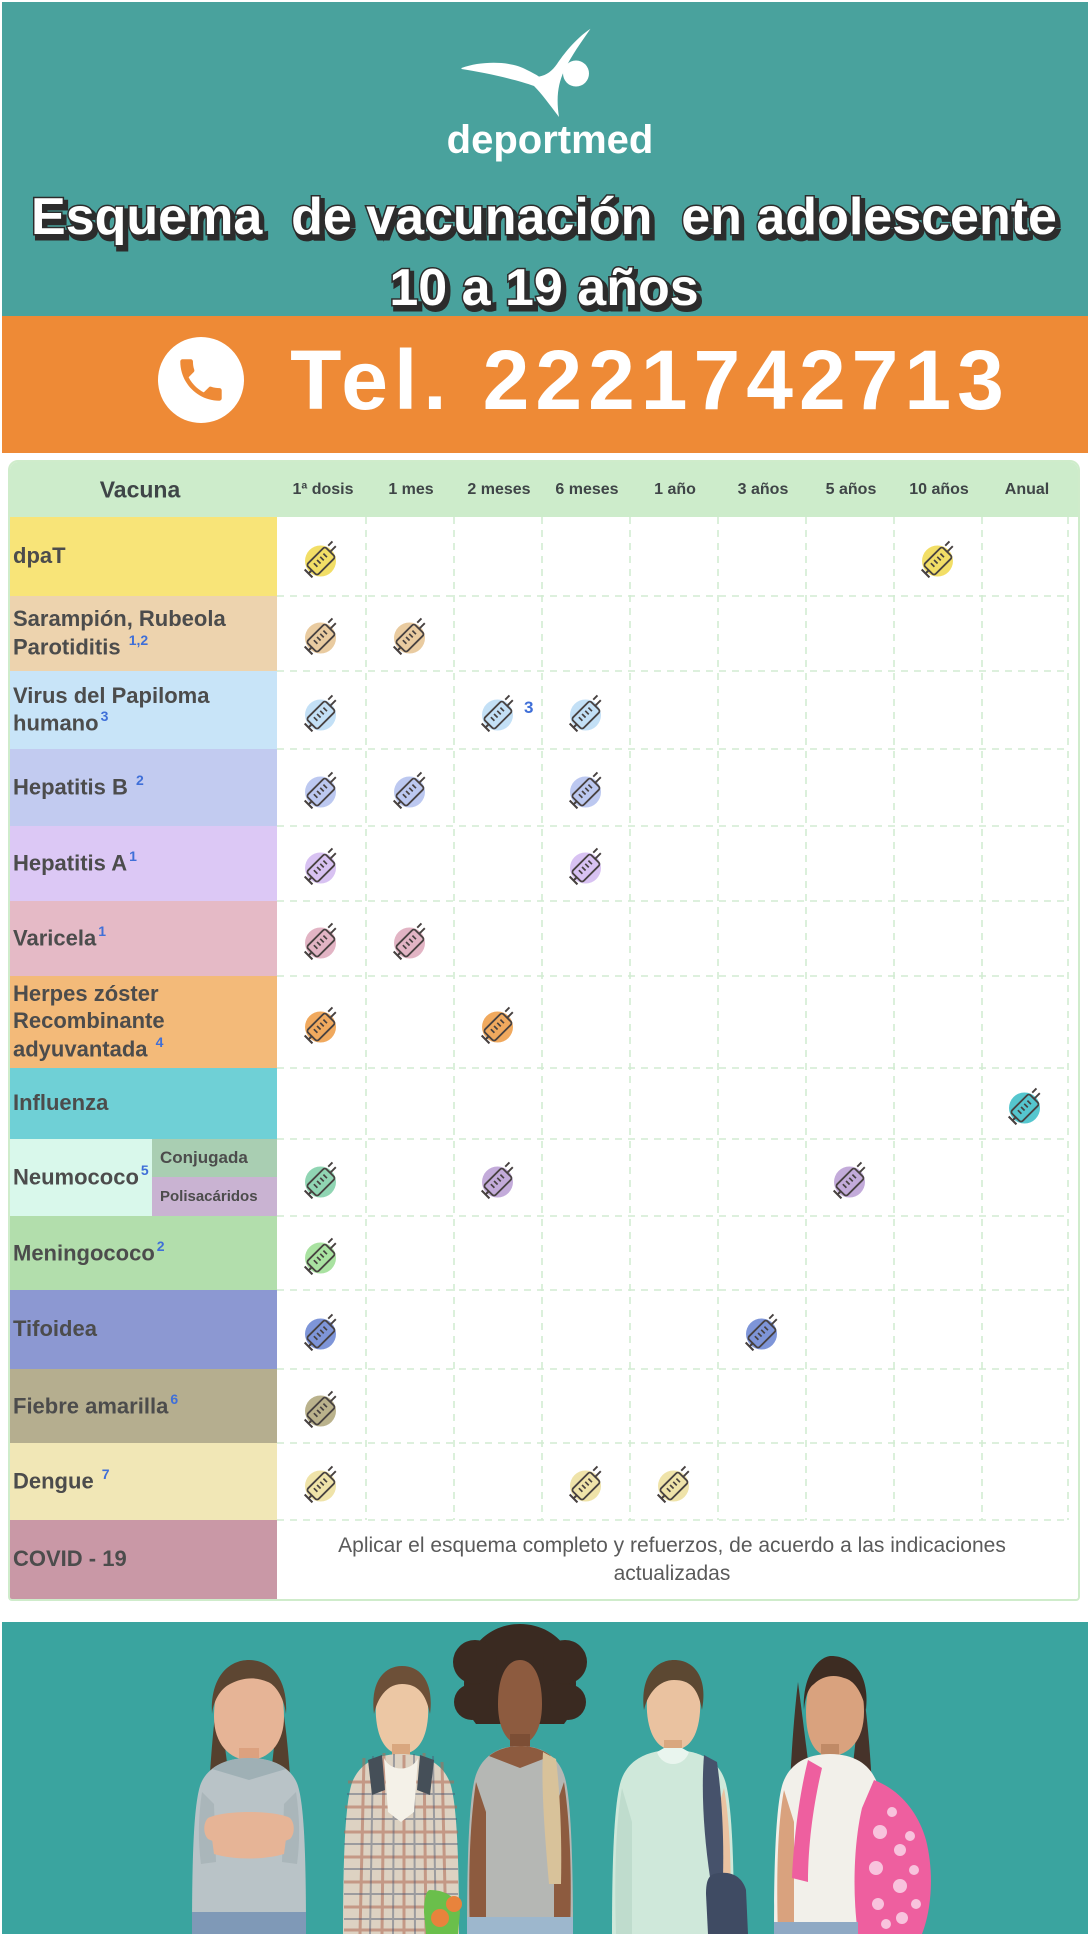  What do you see at coordinates (550, 140) in the screenshot?
I see `svg-text: deportmed` at bounding box center [550, 140].